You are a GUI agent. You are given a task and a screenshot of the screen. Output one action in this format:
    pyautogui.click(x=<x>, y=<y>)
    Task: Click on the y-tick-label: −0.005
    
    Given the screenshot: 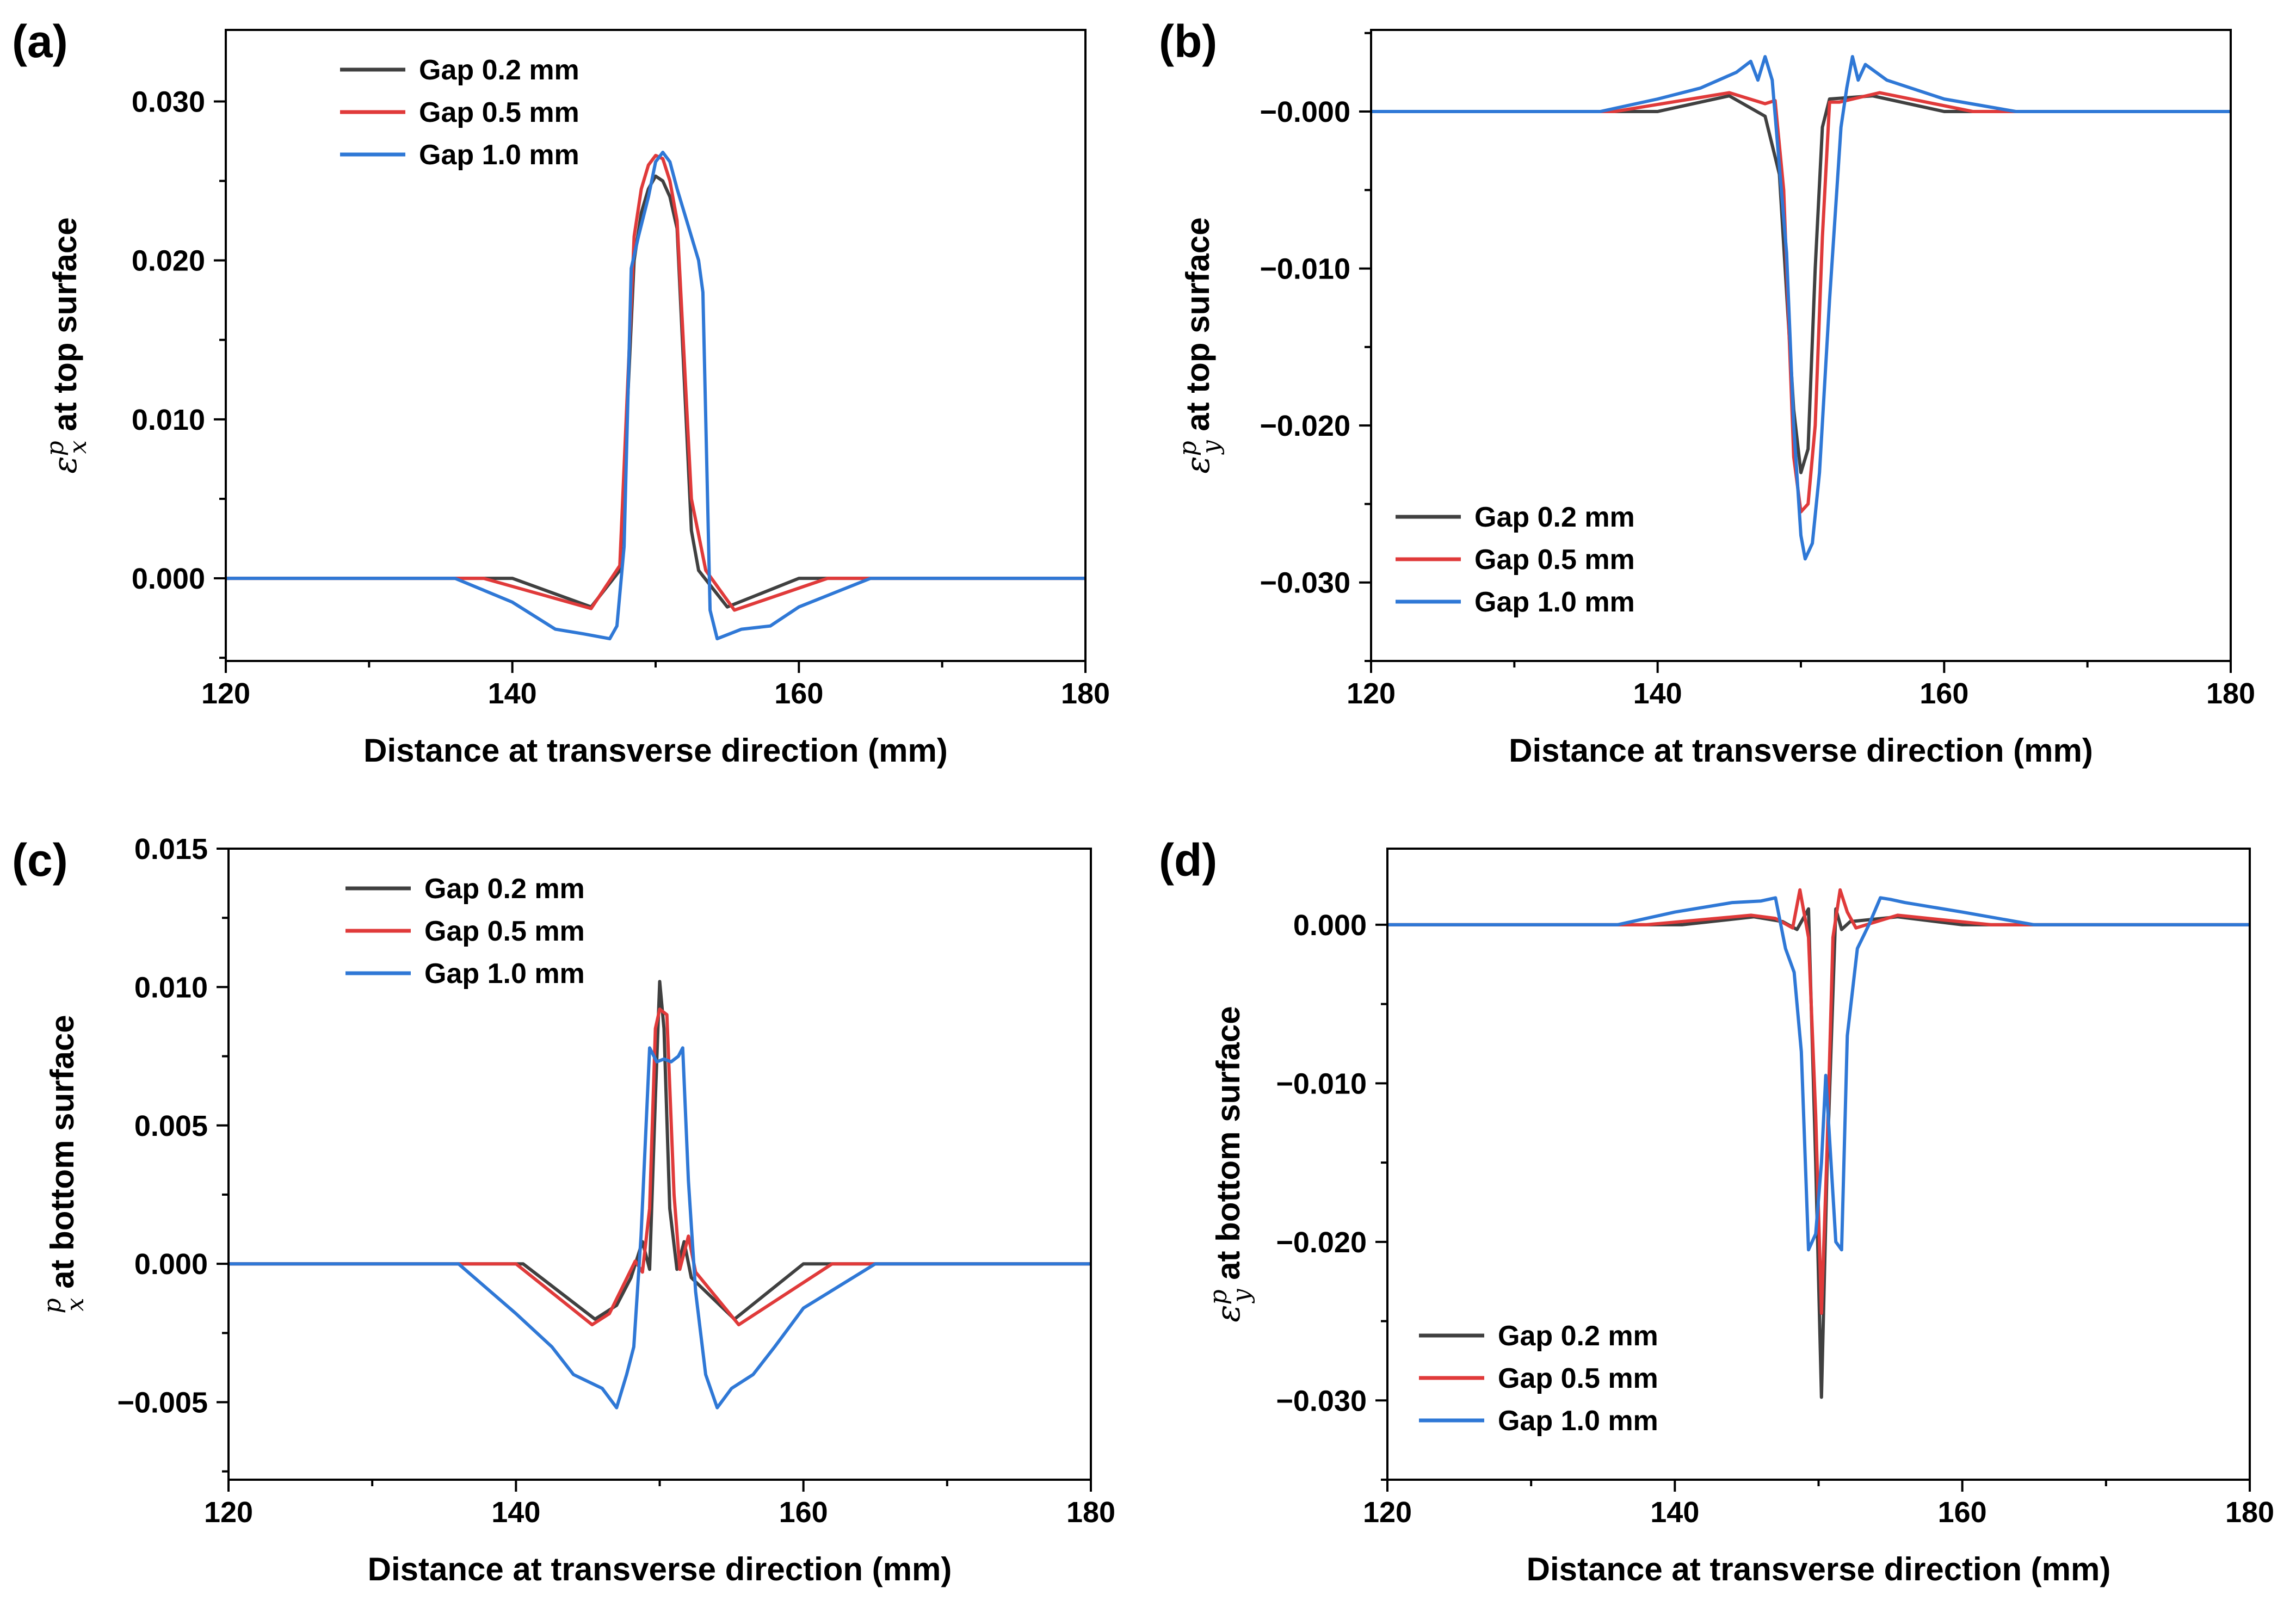 What is the action you would take?
    pyautogui.click(x=162, y=1403)
    